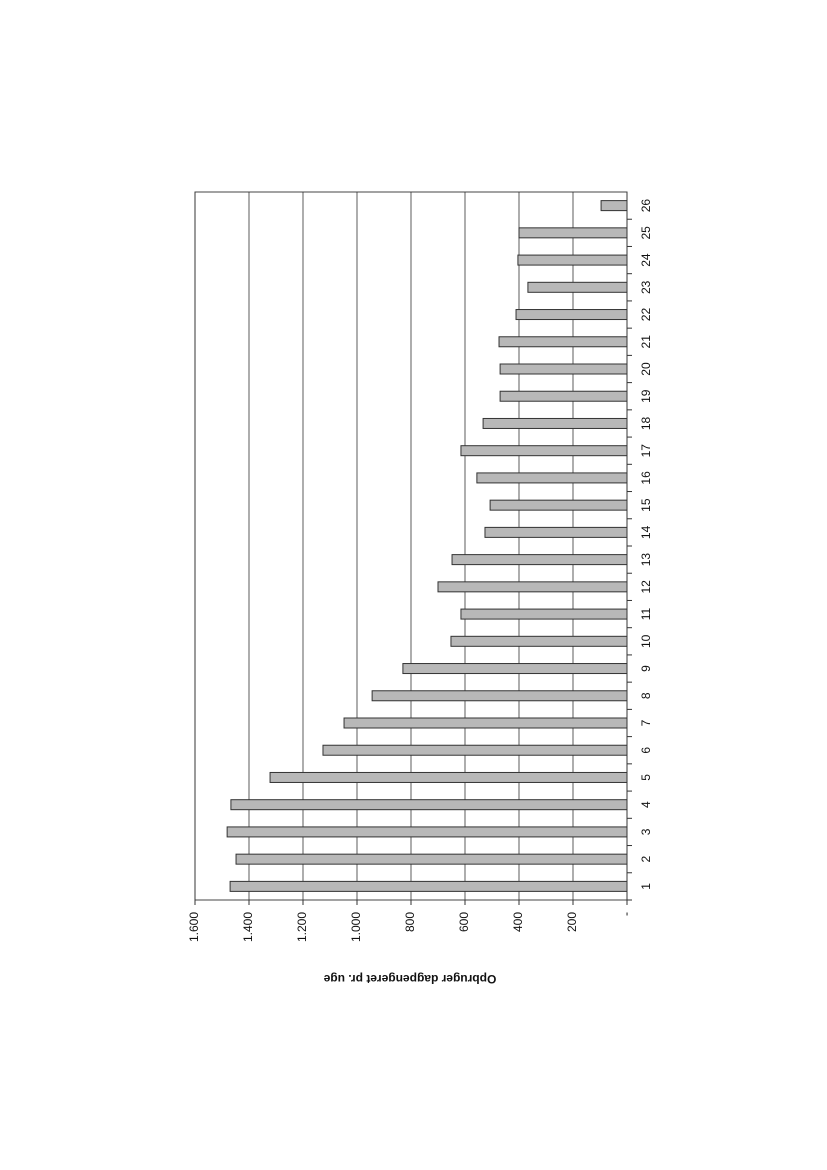 This screenshot has width=827, height=1170. What do you see at coordinates (646, 560) in the screenshot?
I see `category-label: 13` at bounding box center [646, 560].